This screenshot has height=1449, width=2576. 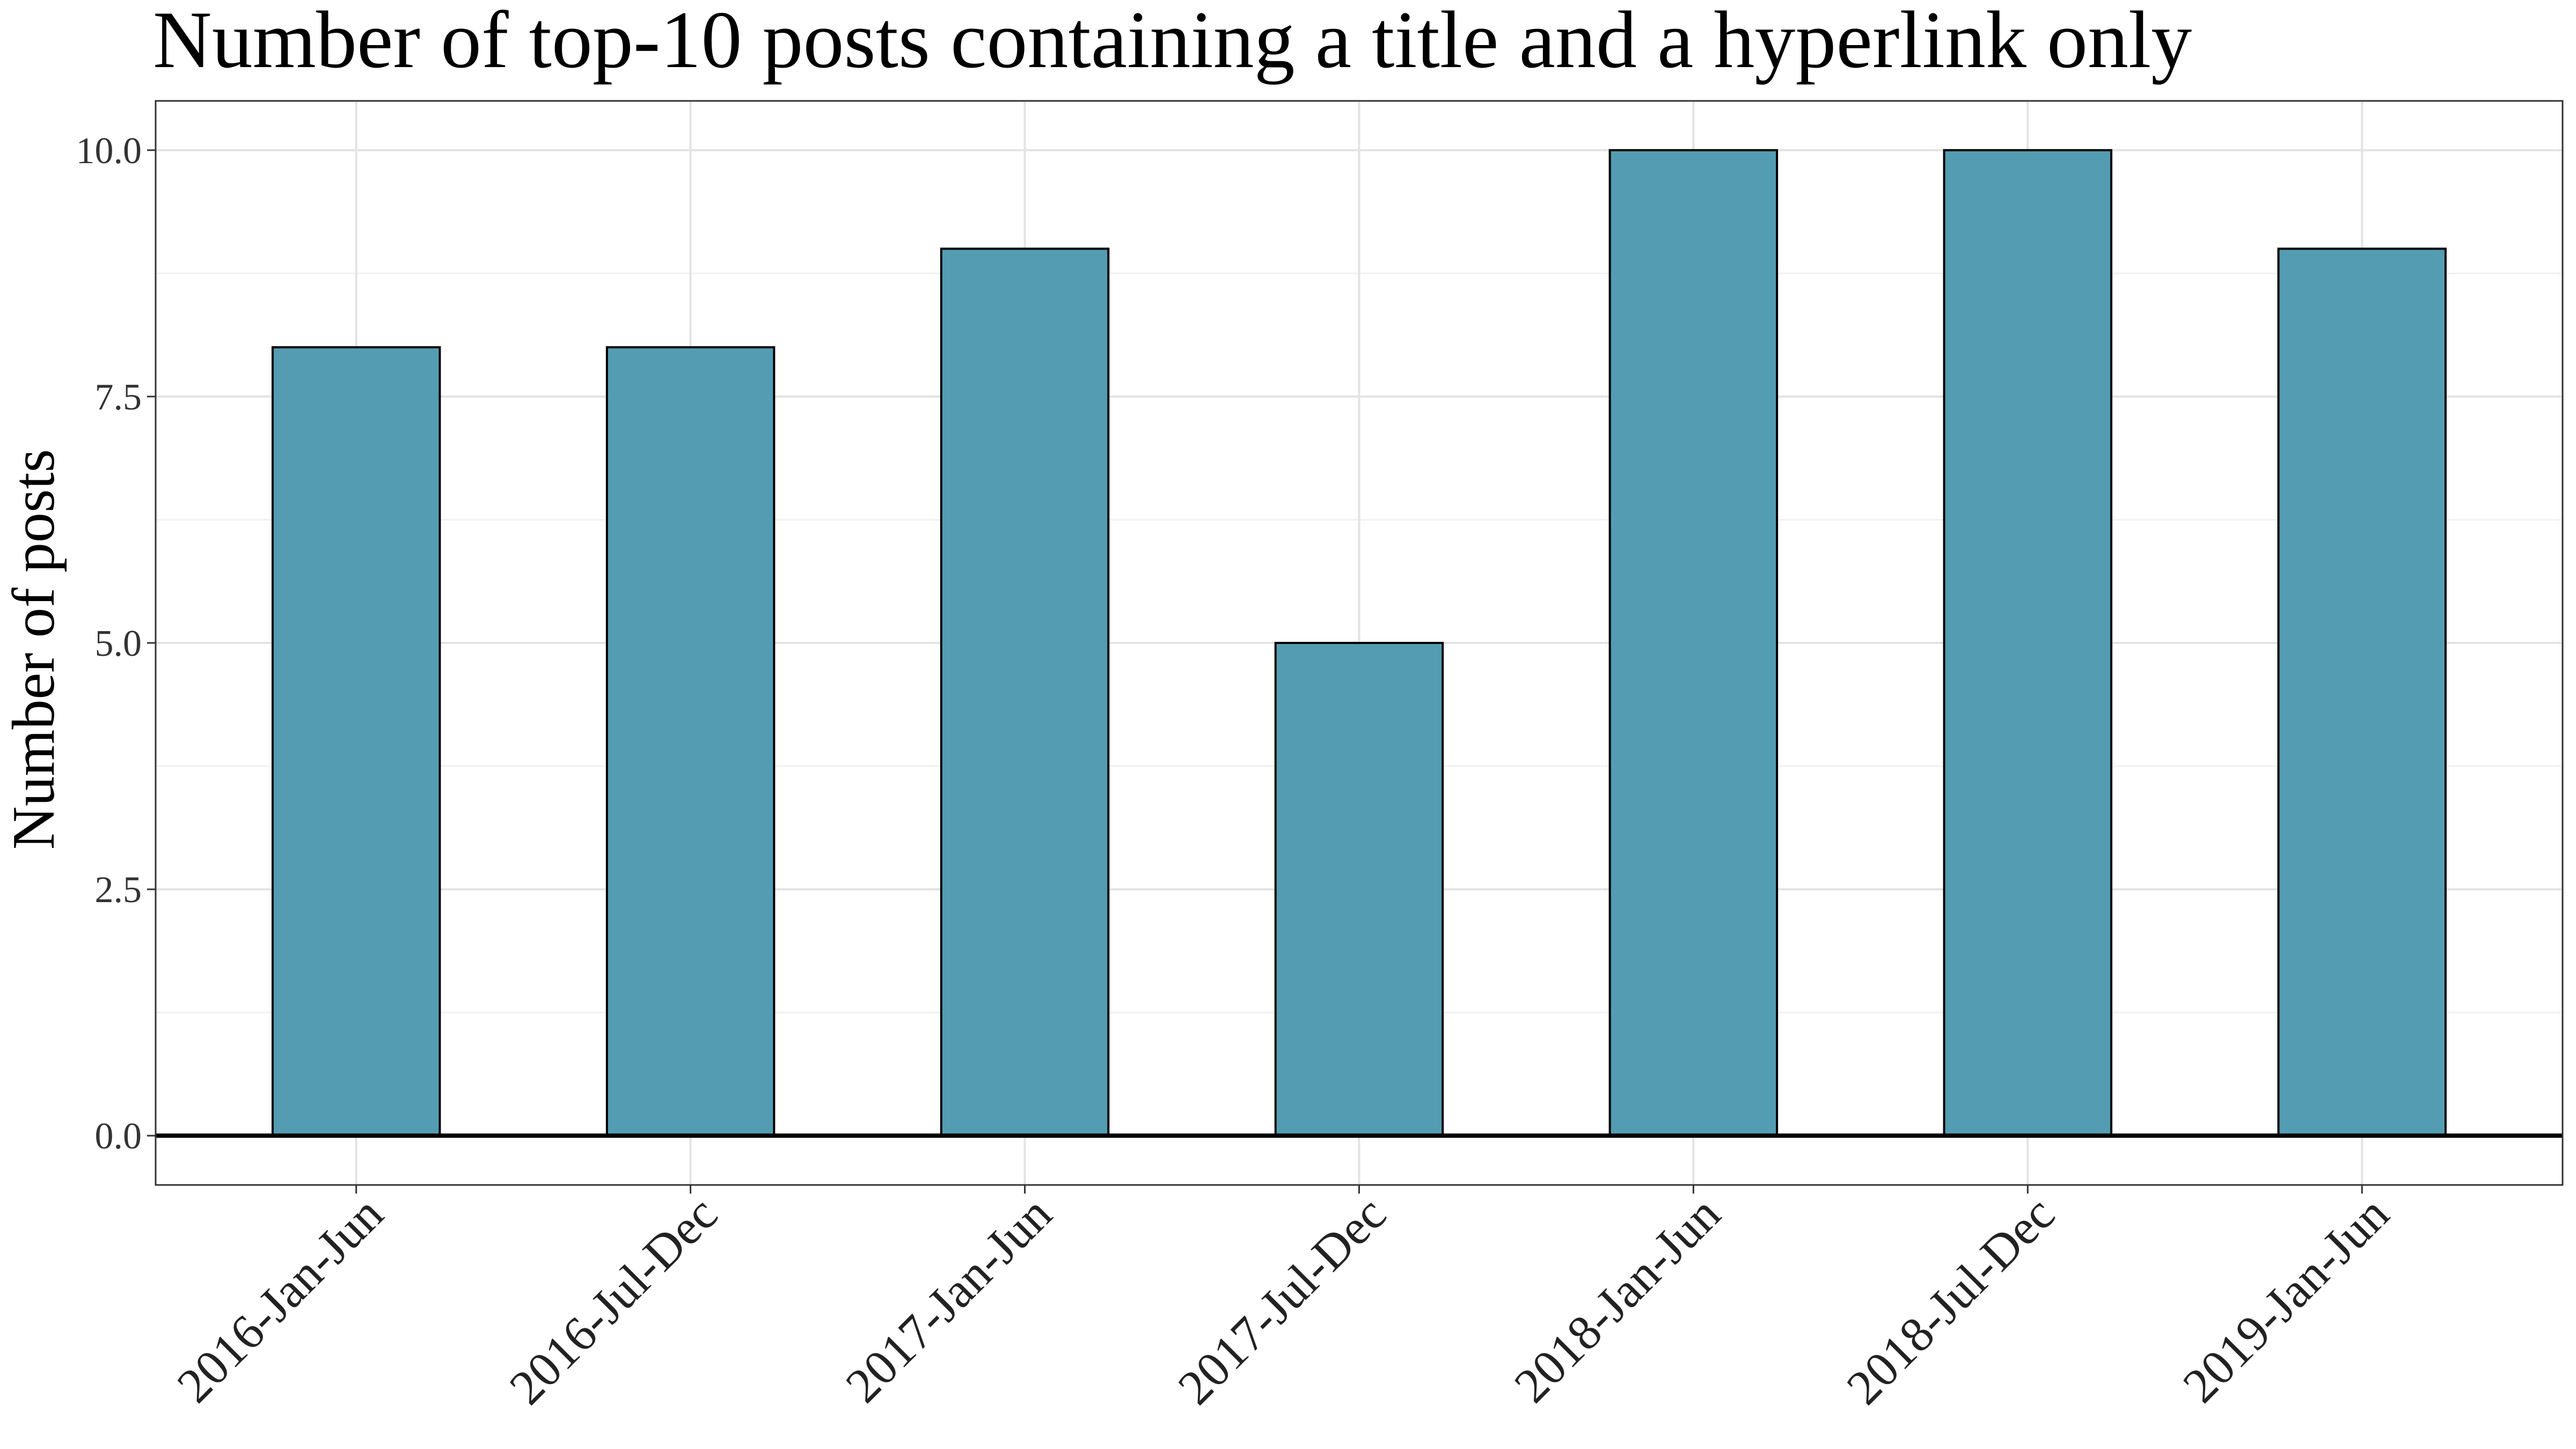 What do you see at coordinates (1359, 889) in the screenshot?
I see `bar-2017-Jul-Dec` at bounding box center [1359, 889].